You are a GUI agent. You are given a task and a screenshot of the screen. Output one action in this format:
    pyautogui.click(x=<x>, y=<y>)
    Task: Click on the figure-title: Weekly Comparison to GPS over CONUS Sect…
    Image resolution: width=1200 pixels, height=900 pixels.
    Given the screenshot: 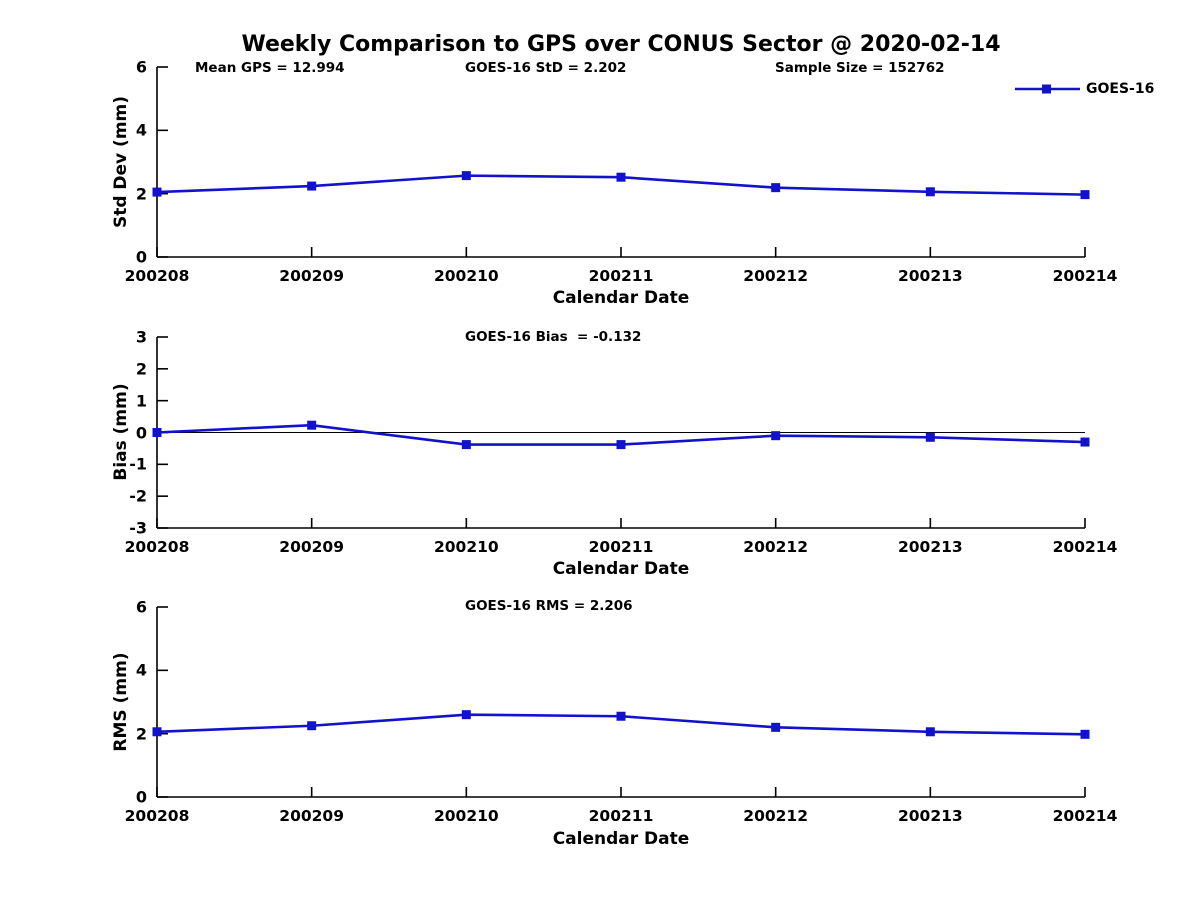 What is the action you would take?
    pyautogui.click(x=621, y=44)
    